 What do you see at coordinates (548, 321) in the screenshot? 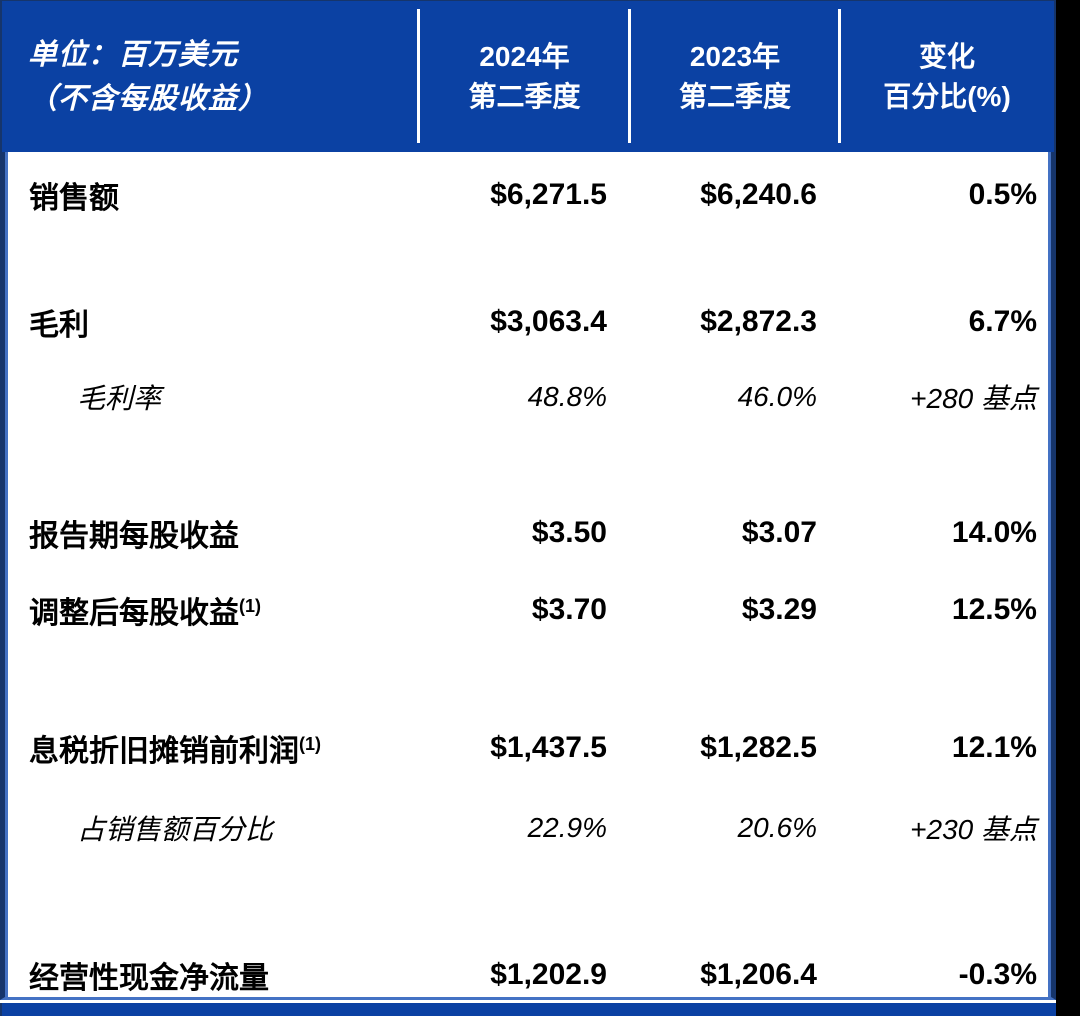
I see `value-2024: $3,063.4` at bounding box center [548, 321].